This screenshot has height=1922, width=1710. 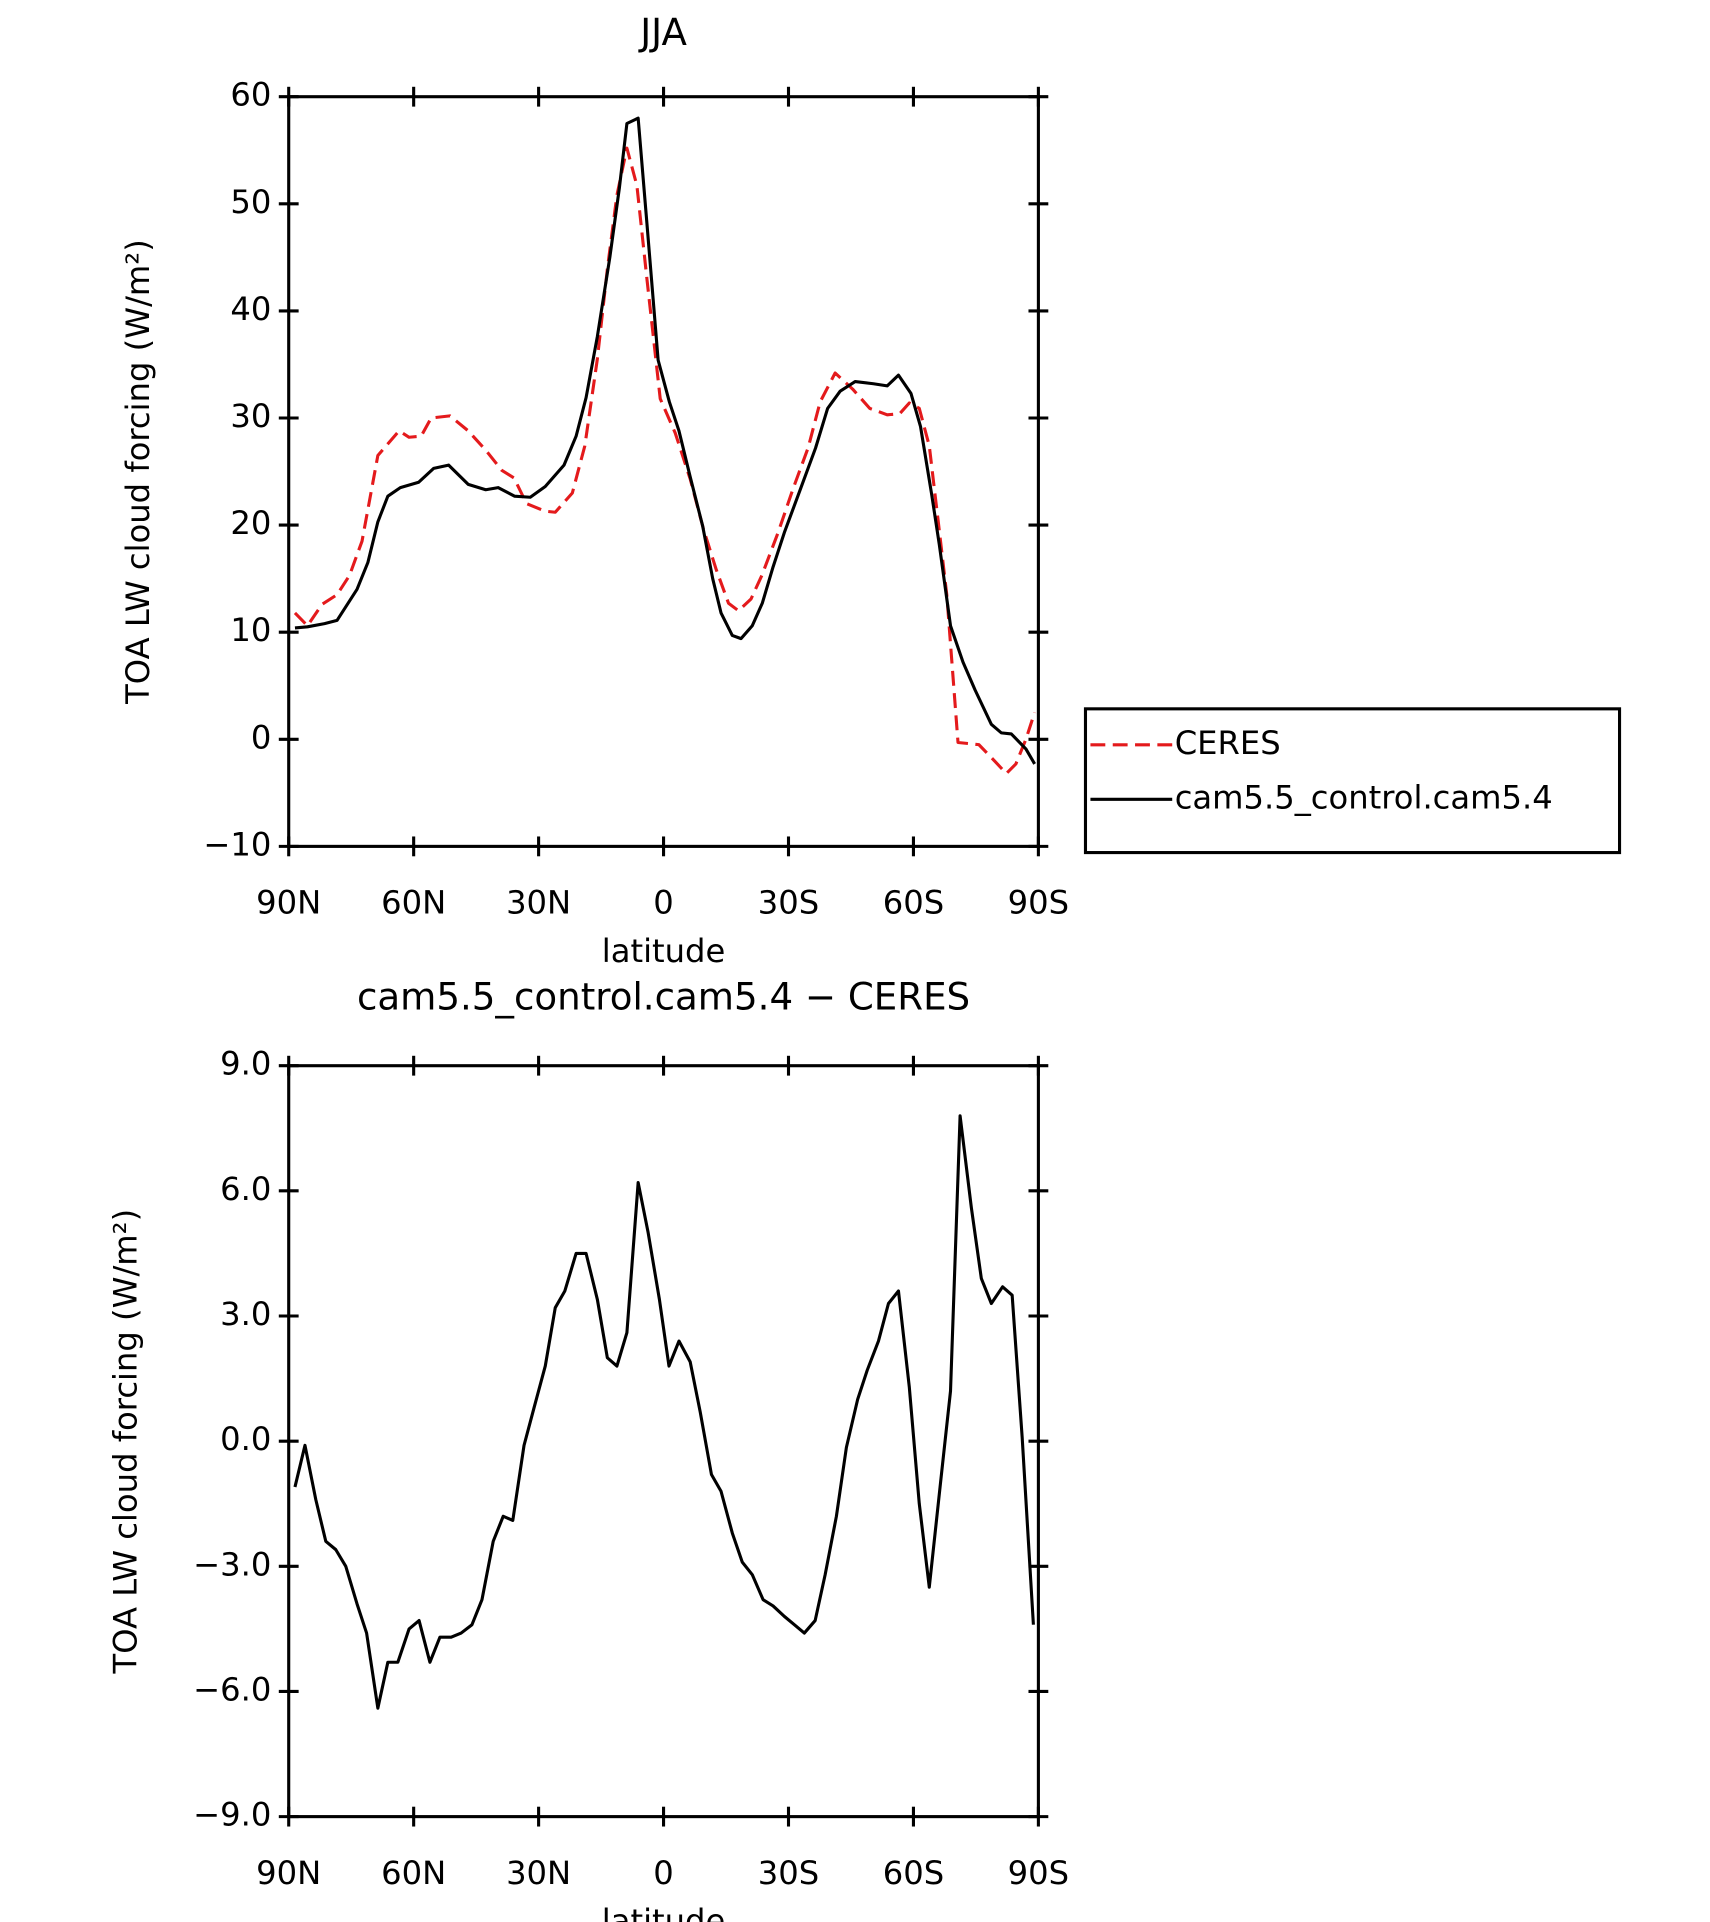 What do you see at coordinates (232, 1564) in the screenshot?
I see `y-tick-label: −3.0` at bounding box center [232, 1564].